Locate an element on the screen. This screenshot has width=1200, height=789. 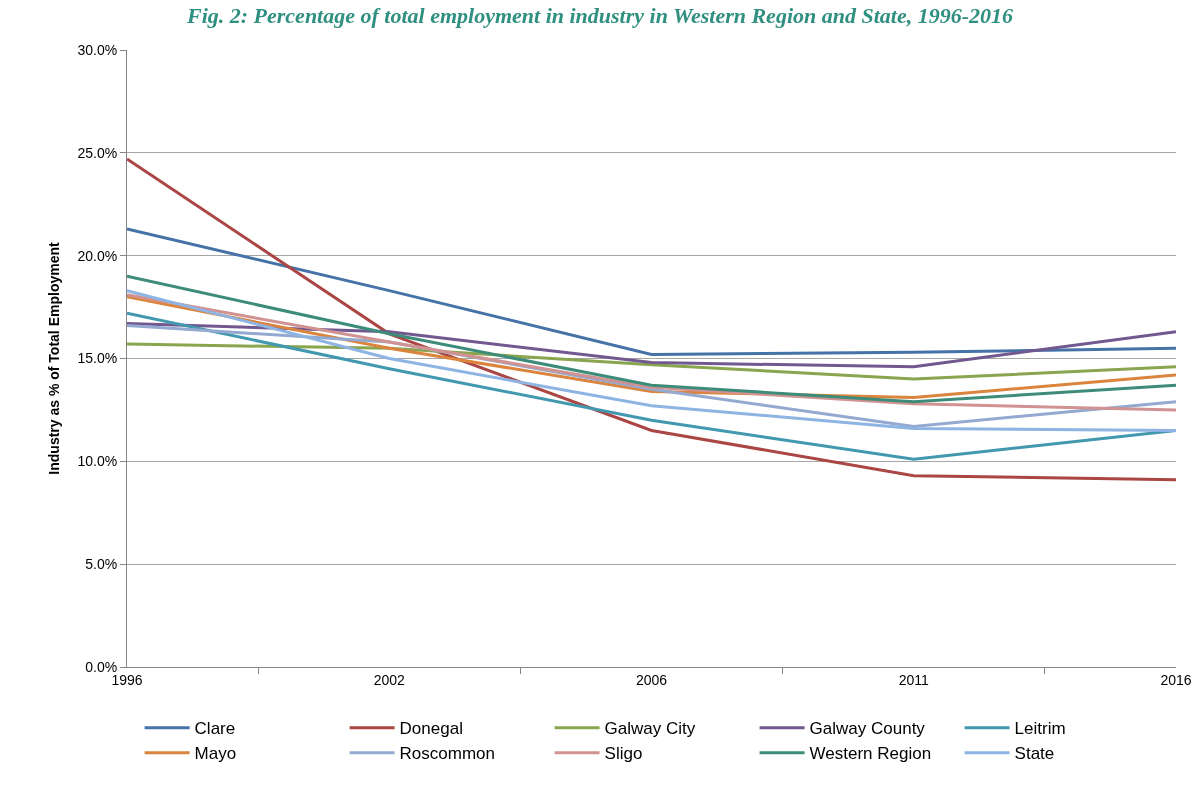
x-tick-label: 2011 is located at coordinates (914, 679).